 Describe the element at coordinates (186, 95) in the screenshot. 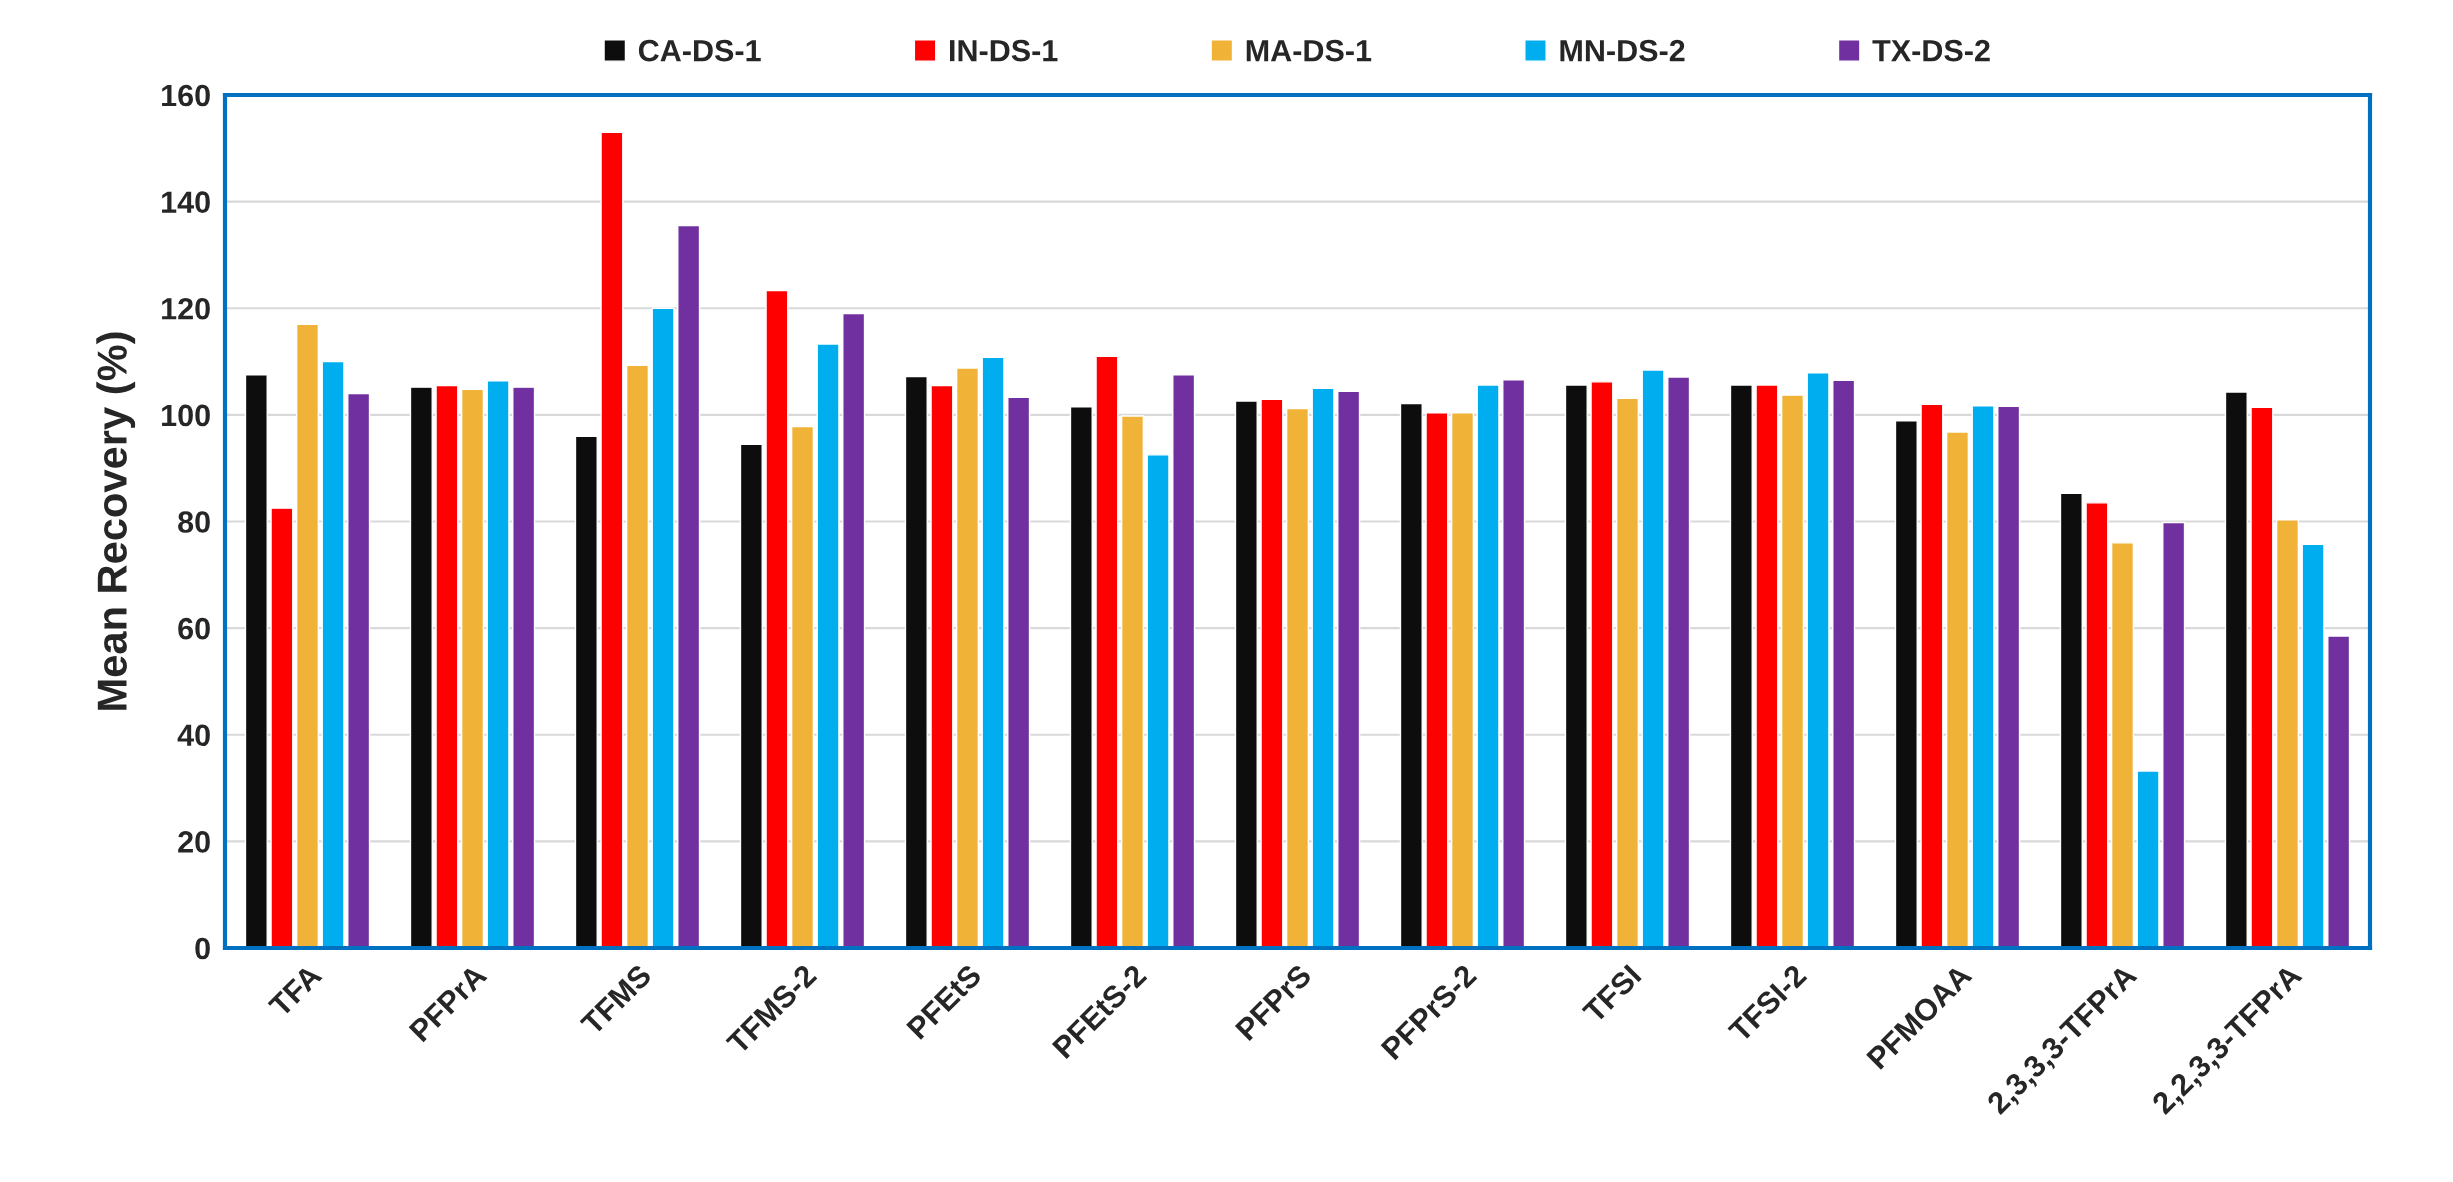

I see `y-tick-label: 160` at that location.